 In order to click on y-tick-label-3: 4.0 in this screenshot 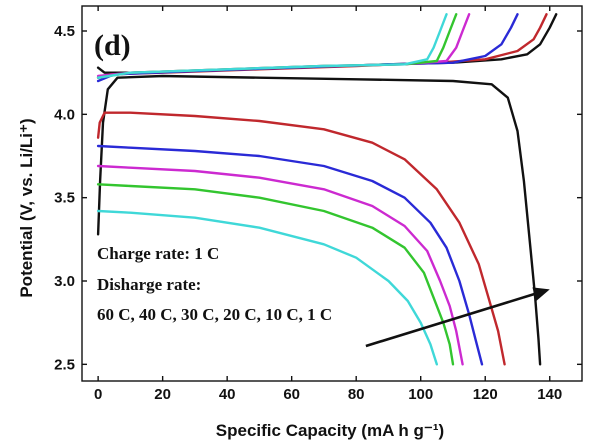, I will do `click(64, 114)`.